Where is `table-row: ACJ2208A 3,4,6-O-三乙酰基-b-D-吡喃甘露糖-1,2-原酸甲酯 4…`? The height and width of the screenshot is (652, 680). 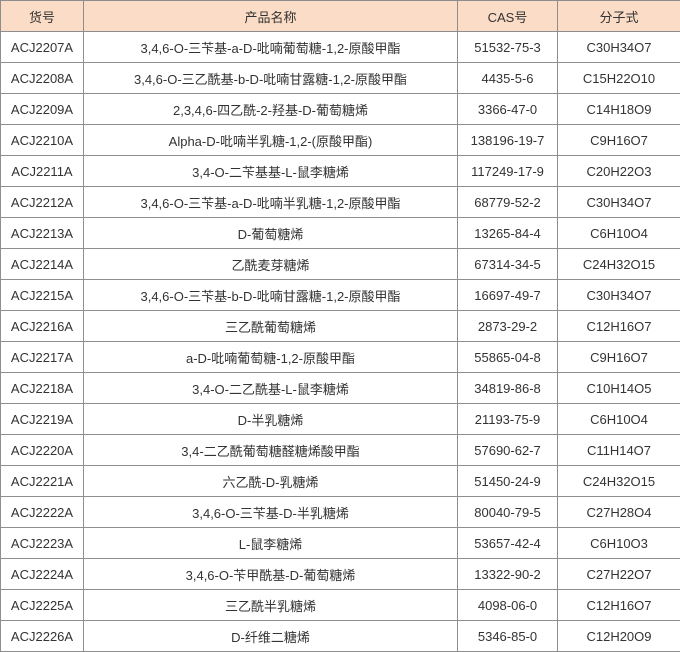
table-row: ACJ2208A 3,4,6-O-三乙酰基-b-D-吡喃甘露糖-1,2-原酸甲酯 4… is located at coordinates (340, 78).